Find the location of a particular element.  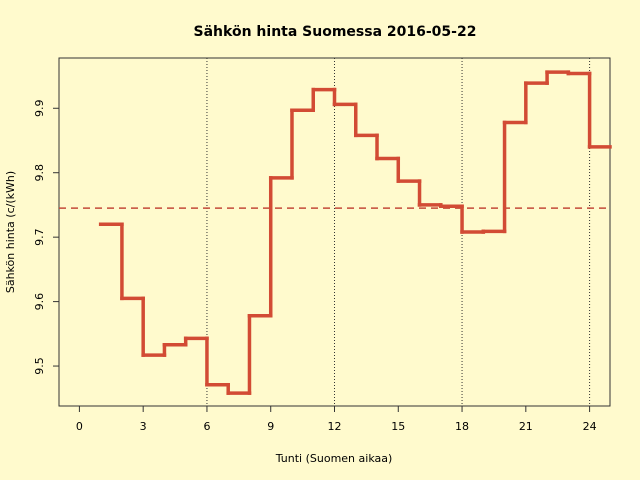

x-tick-label: 24 is located at coordinates (590, 426).